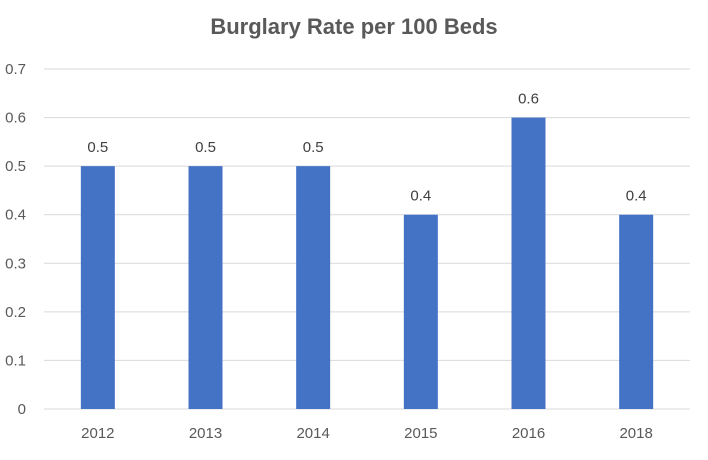  Describe the element at coordinates (420, 433) in the screenshot. I see `x-tick-label: 2015` at that location.